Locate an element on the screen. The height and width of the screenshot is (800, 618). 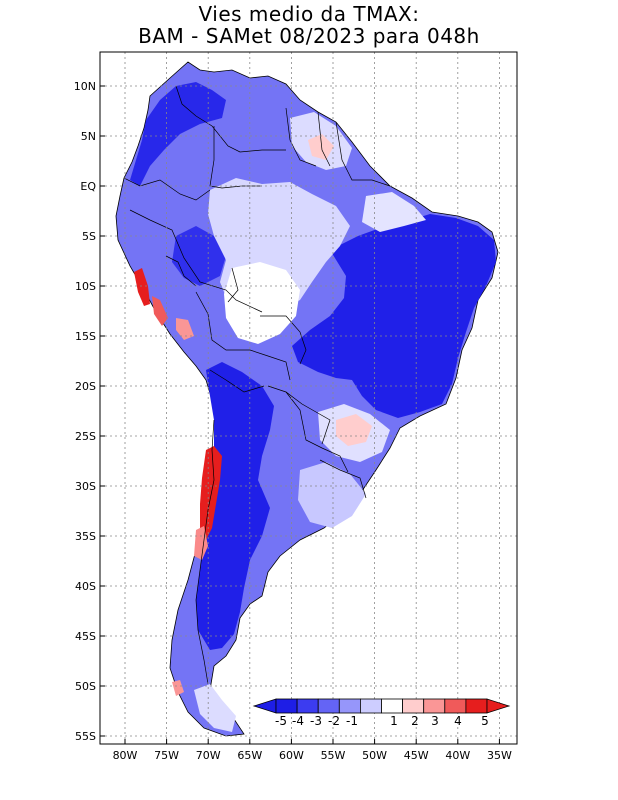
lon-tick-label: 45W is located at coordinates (416, 755).